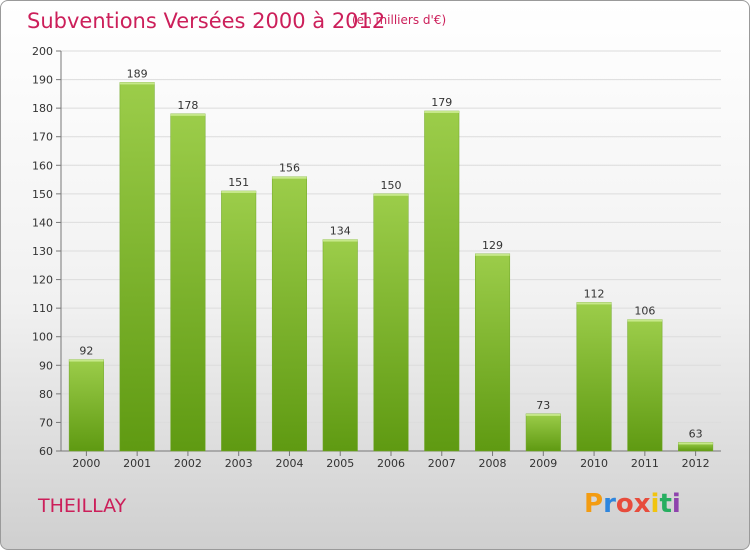 The height and width of the screenshot is (550, 750). What do you see at coordinates (289, 314) in the screenshot?
I see `bar-2004` at bounding box center [289, 314].